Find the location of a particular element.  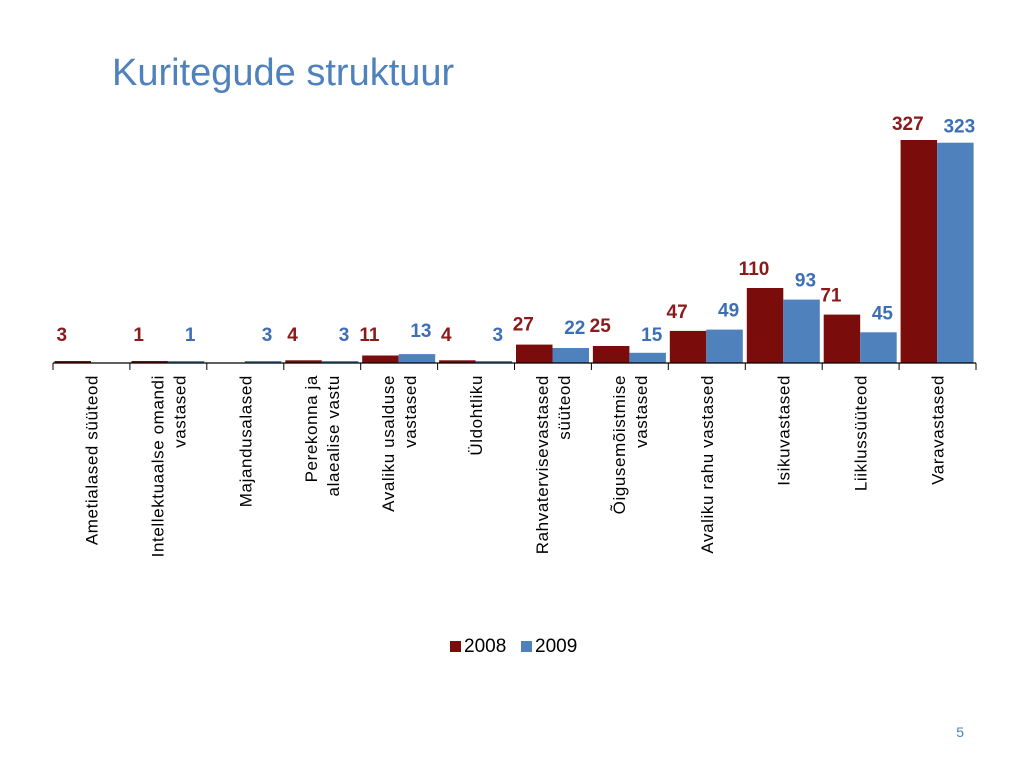

value-label-2008-6: 27 is located at coordinates (523, 325).